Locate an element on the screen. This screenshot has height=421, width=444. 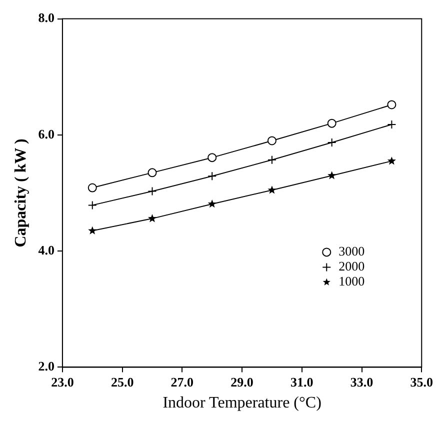
x-tick-label: 25.0 is located at coordinates (122, 382).